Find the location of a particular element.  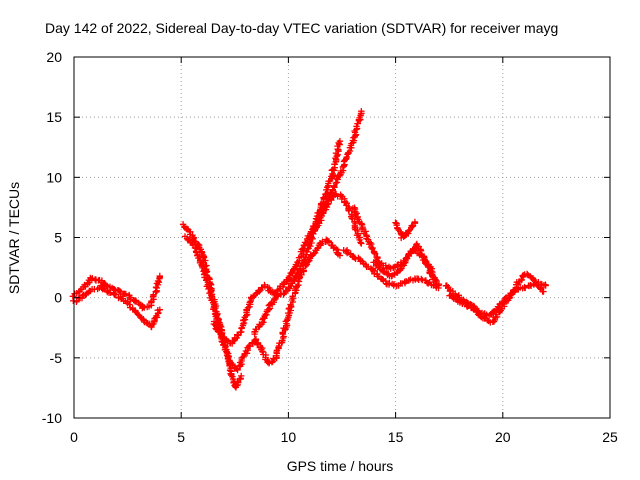

y-tick-label: 15 is located at coordinates (54, 117).